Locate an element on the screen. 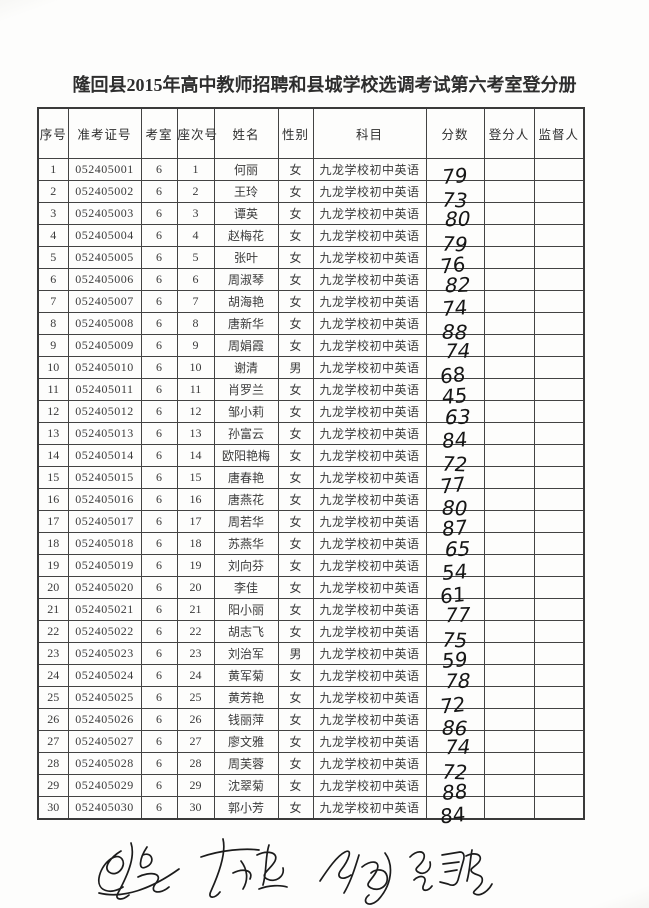 The width and height of the screenshot is (649, 908). cell-index: 30 is located at coordinates (53, 807).